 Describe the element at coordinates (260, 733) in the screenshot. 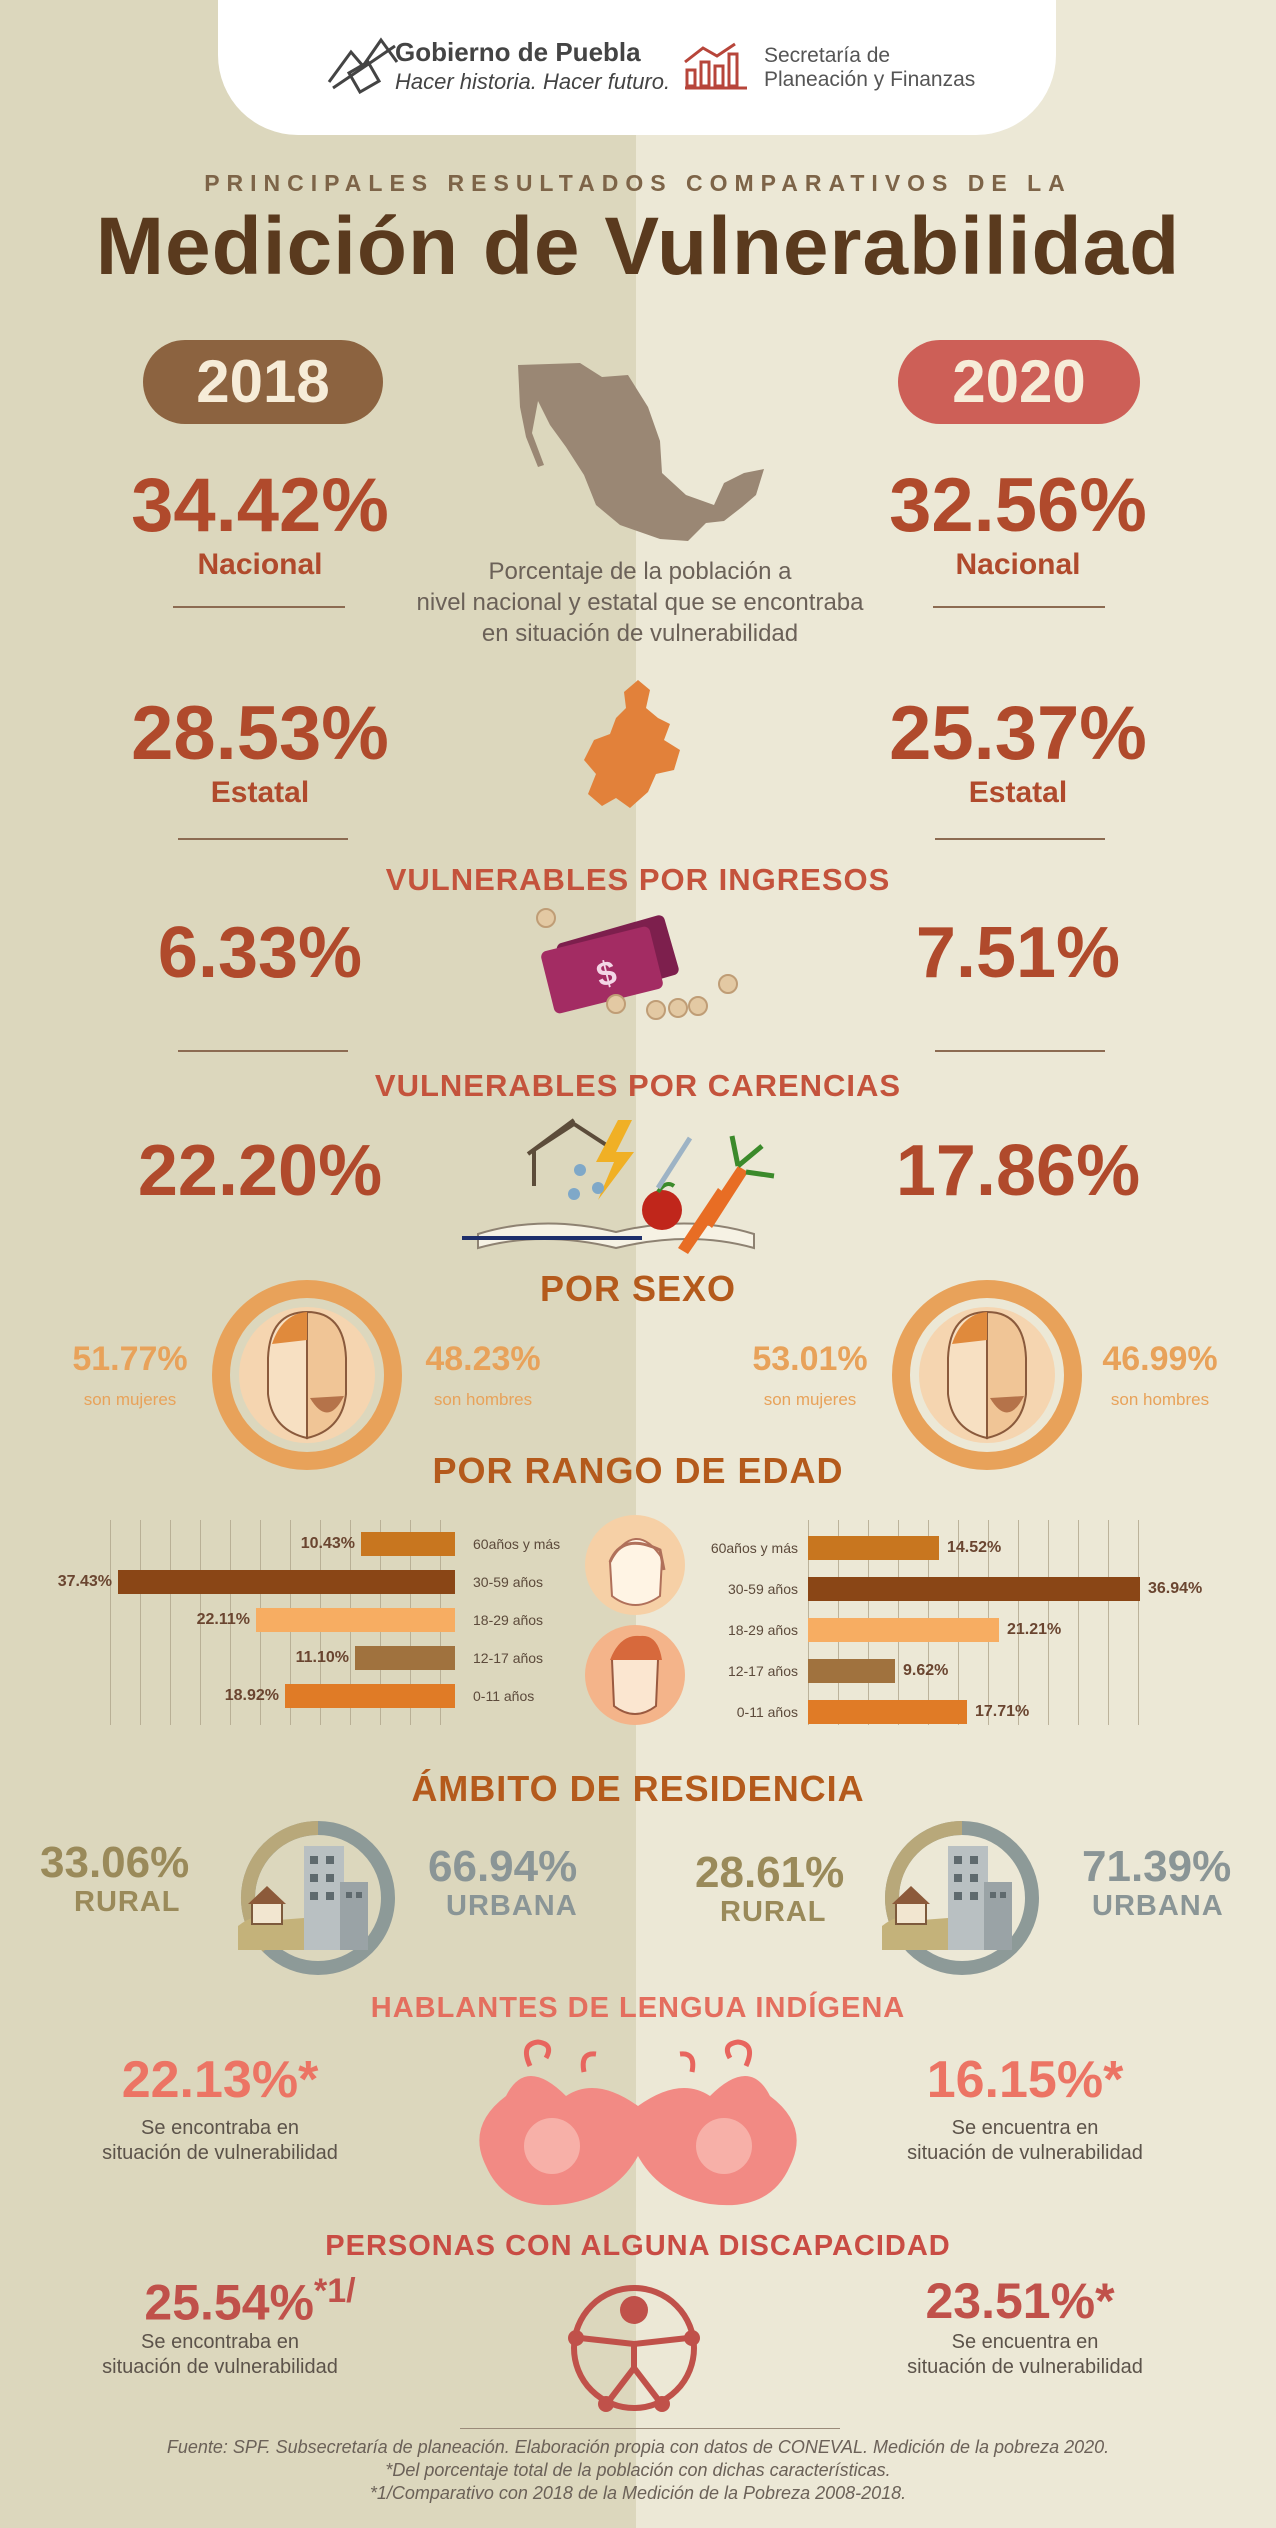

I see `state-2018-value: 28.53%` at that location.